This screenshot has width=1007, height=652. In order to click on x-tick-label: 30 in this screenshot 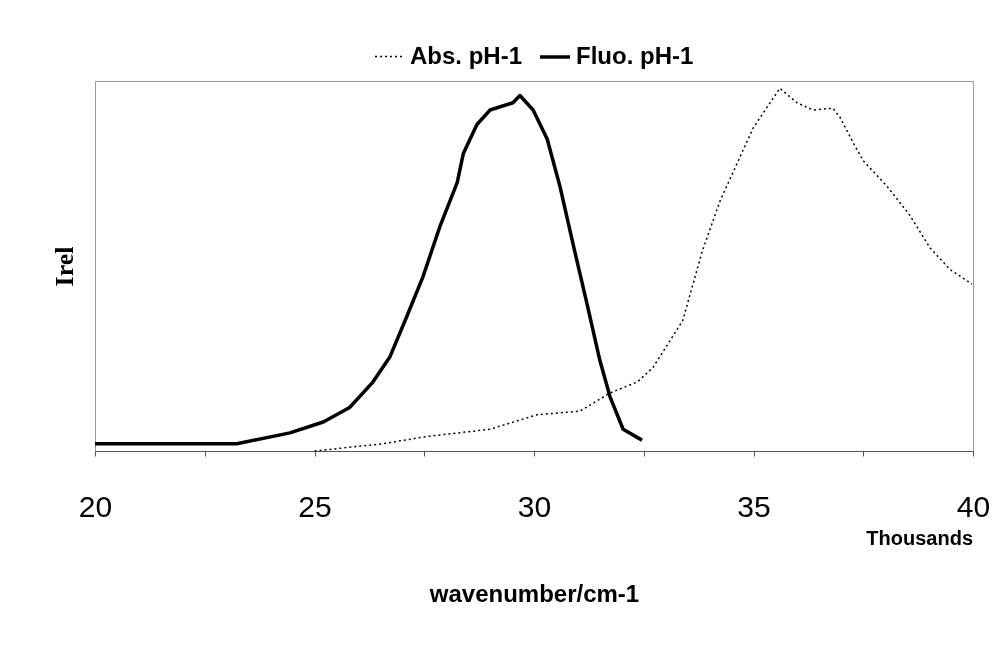, I will do `click(534, 506)`.